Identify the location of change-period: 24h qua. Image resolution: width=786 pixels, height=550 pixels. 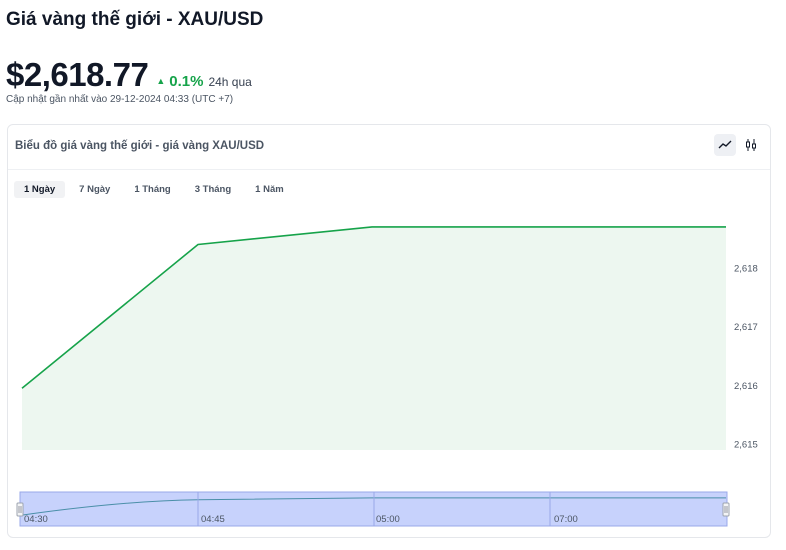
(230, 82).